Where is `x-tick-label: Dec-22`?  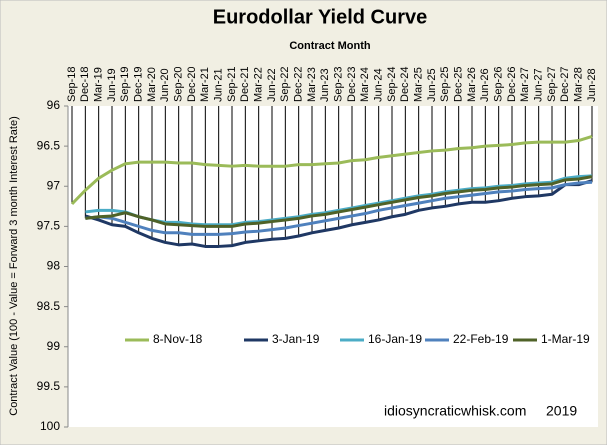
x-tick-label: Dec-22 is located at coordinates (299, 84).